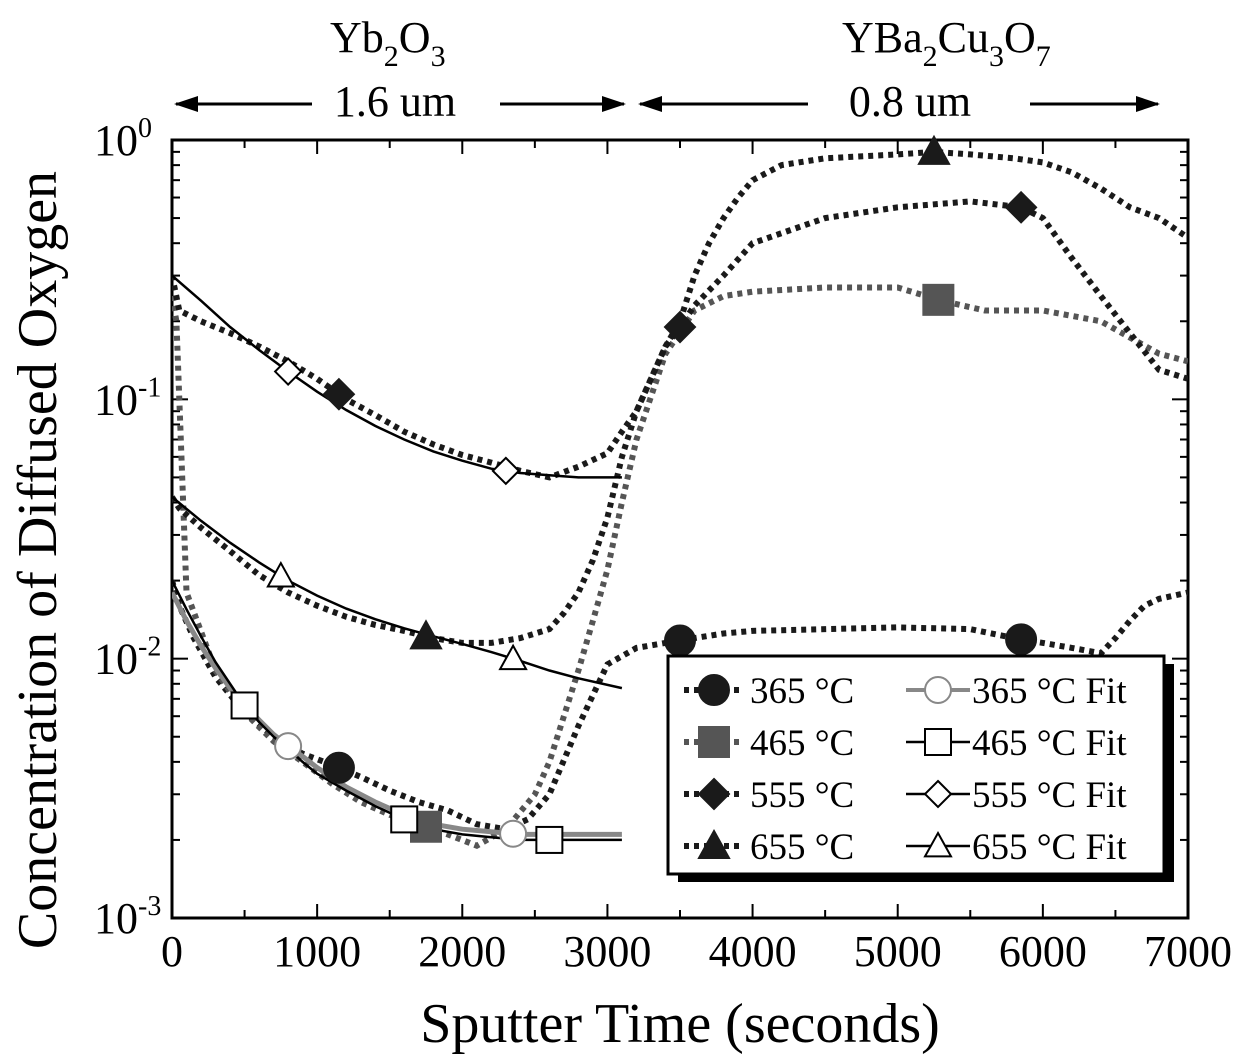 This screenshot has width=1236, height=1059. Describe the element at coordinates (1049, 847) in the screenshot. I see `legend-label: 655 °C Fit` at that location.